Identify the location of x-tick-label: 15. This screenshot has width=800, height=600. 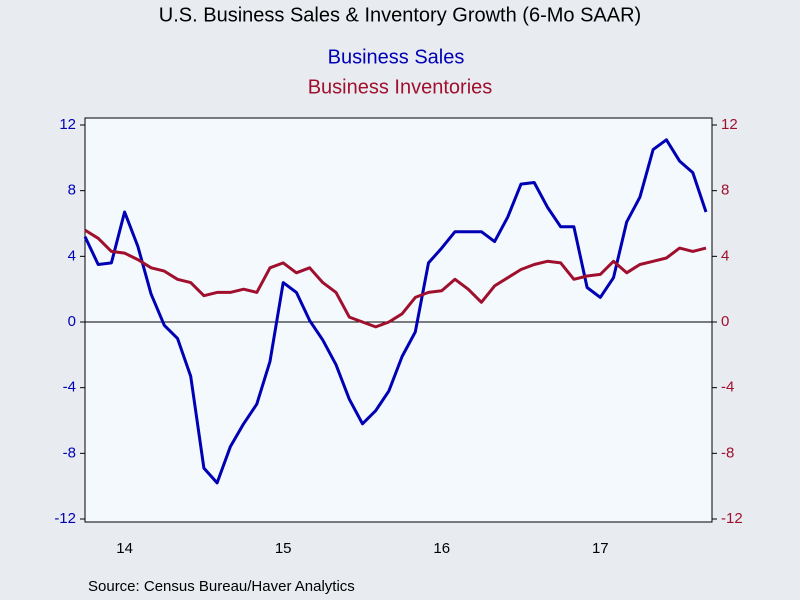
(283, 548).